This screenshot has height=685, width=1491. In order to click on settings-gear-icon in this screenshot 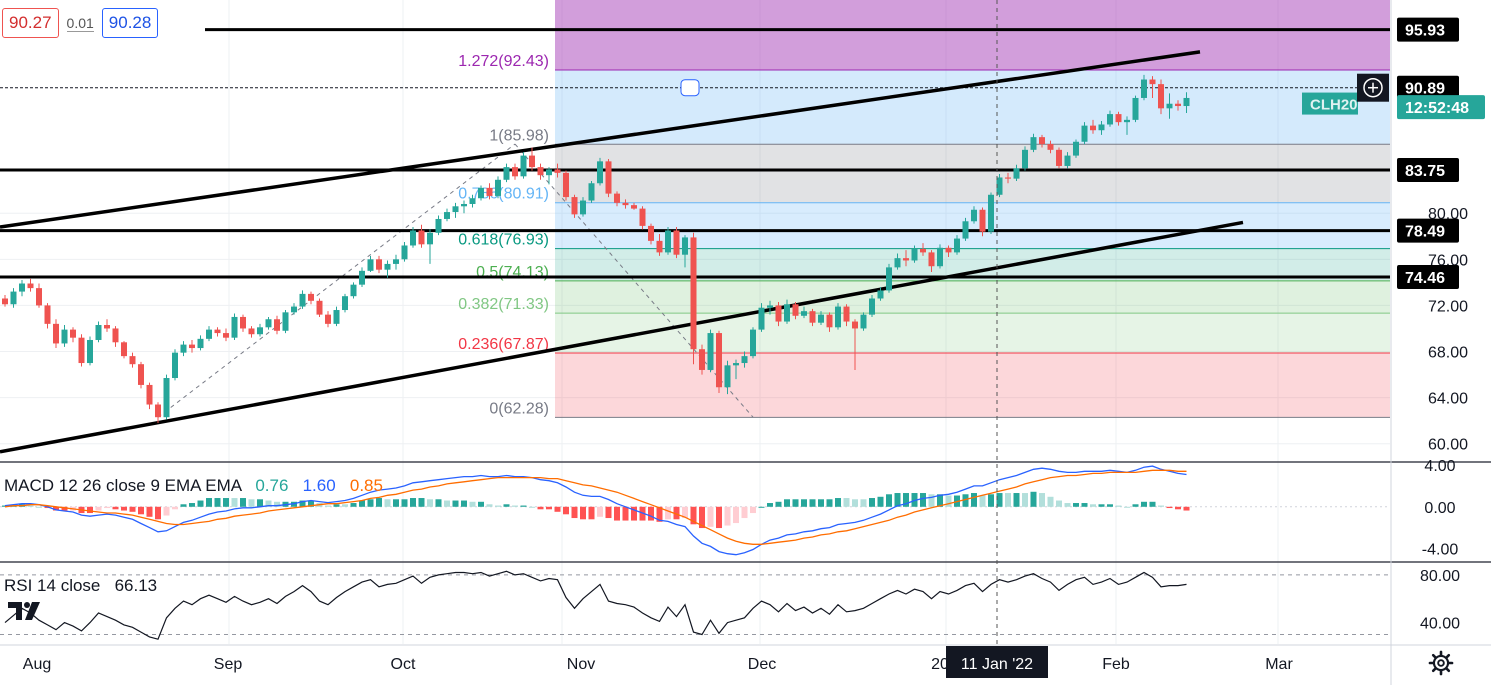, I will do `click(1441, 663)`.